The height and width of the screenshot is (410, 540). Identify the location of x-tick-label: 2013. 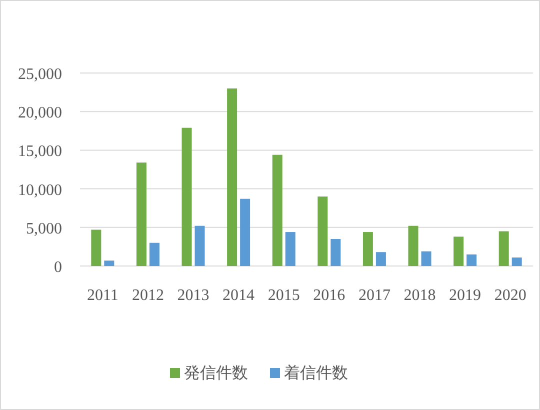
(193, 295).